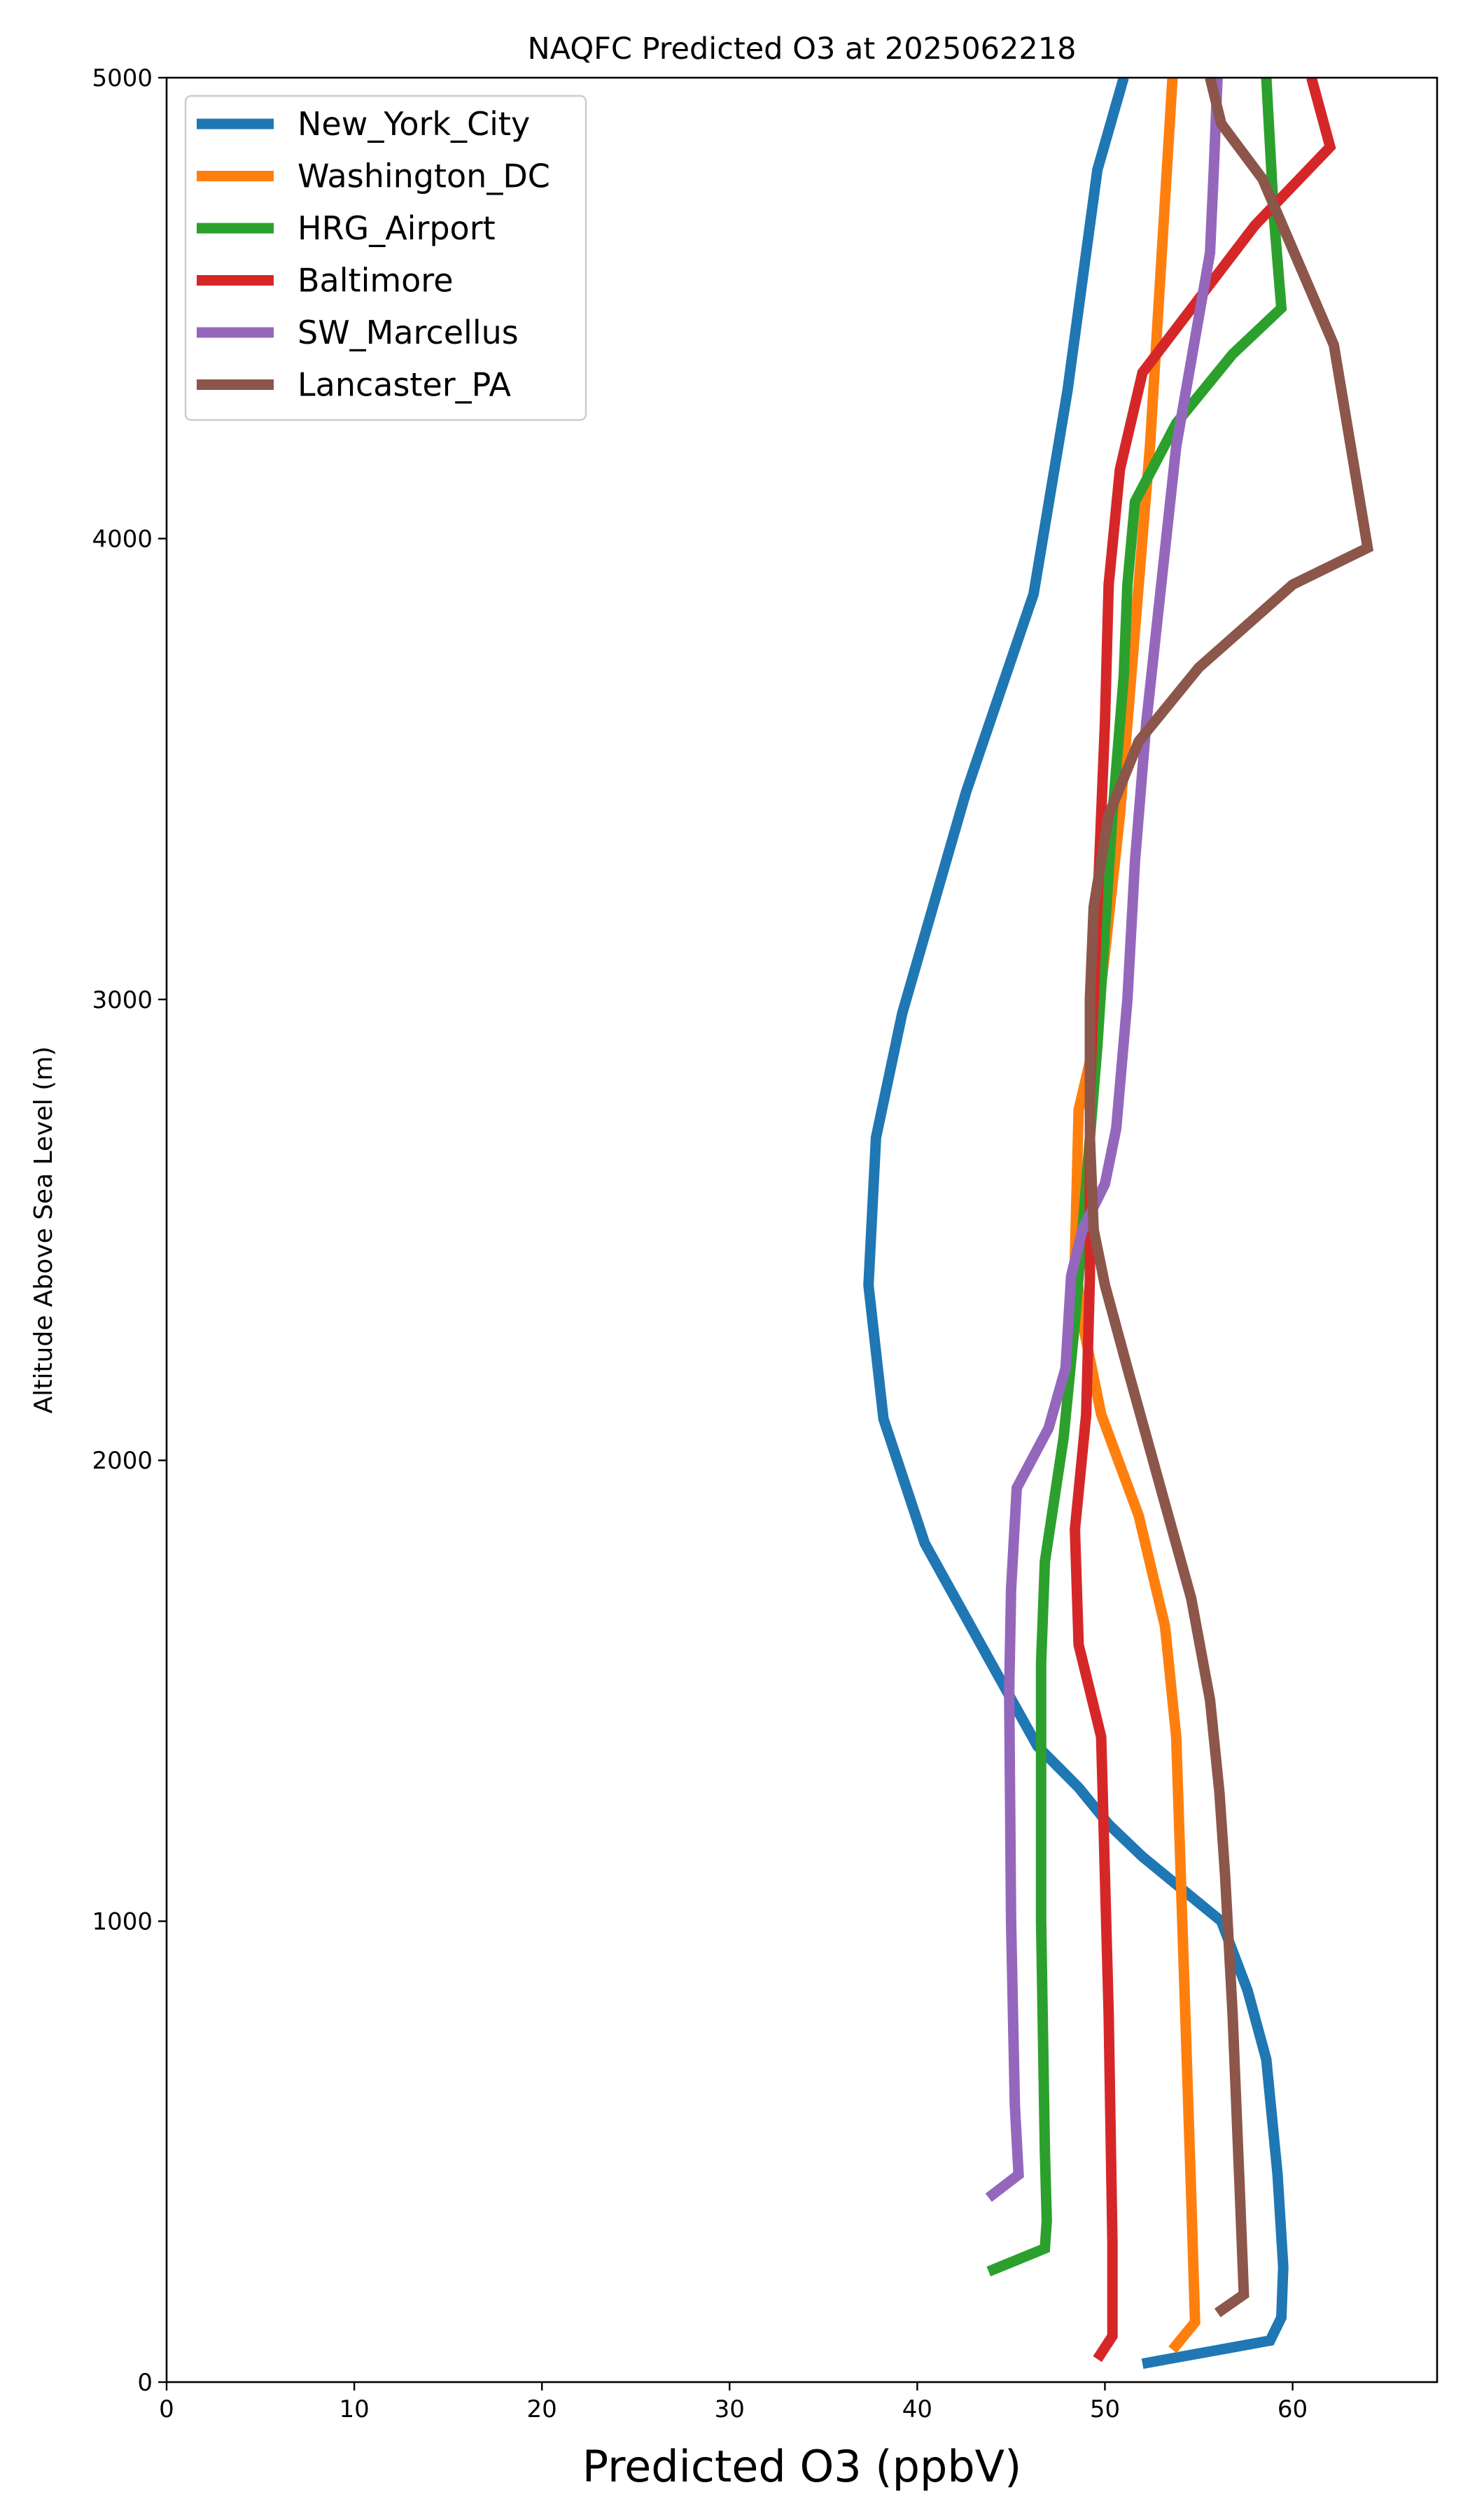 Image resolution: width=1470 pixels, height=2520 pixels. Describe the element at coordinates (408, 332) in the screenshot. I see `legend-label: SW_Marcellus` at that location.